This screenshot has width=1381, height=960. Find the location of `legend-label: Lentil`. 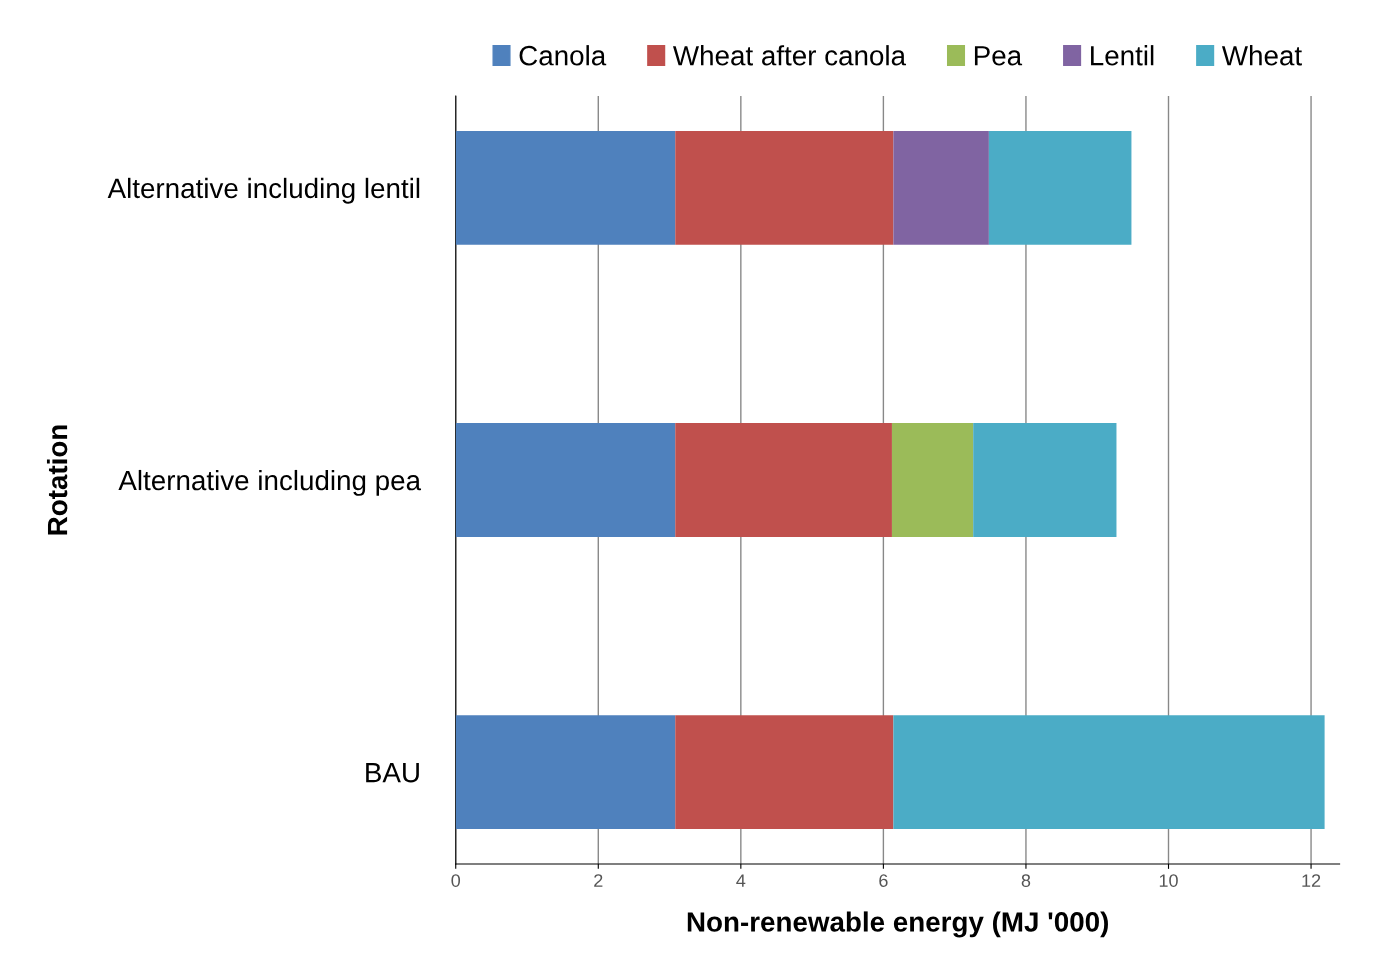

legend-label: Lentil is located at coordinates (1122, 55).